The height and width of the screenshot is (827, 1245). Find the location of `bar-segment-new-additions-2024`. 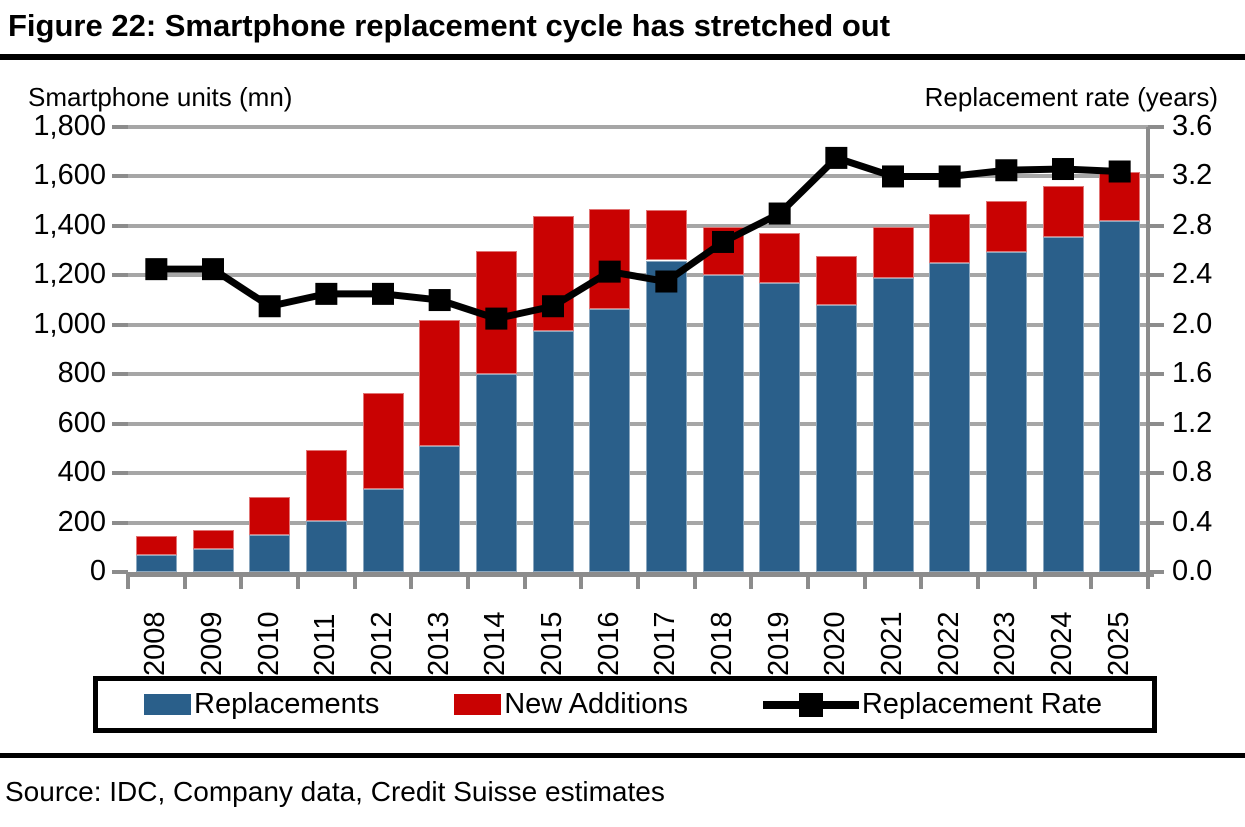

bar-segment-new-additions-2024 is located at coordinates (1063, 211).